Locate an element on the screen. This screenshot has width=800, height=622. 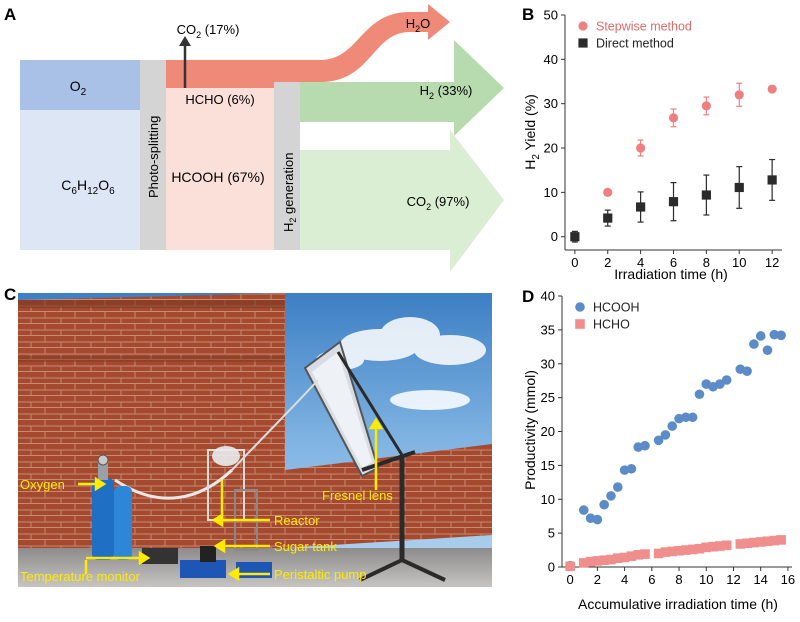
sugar-tank-label: Sugar tank is located at coordinates (305, 546).